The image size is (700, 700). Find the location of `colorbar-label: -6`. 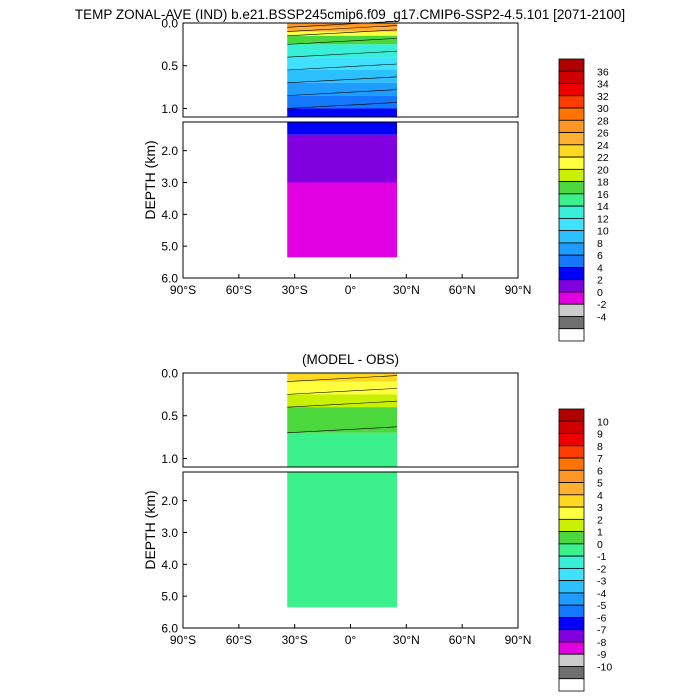

colorbar-label: -6 is located at coordinates (601, 618).